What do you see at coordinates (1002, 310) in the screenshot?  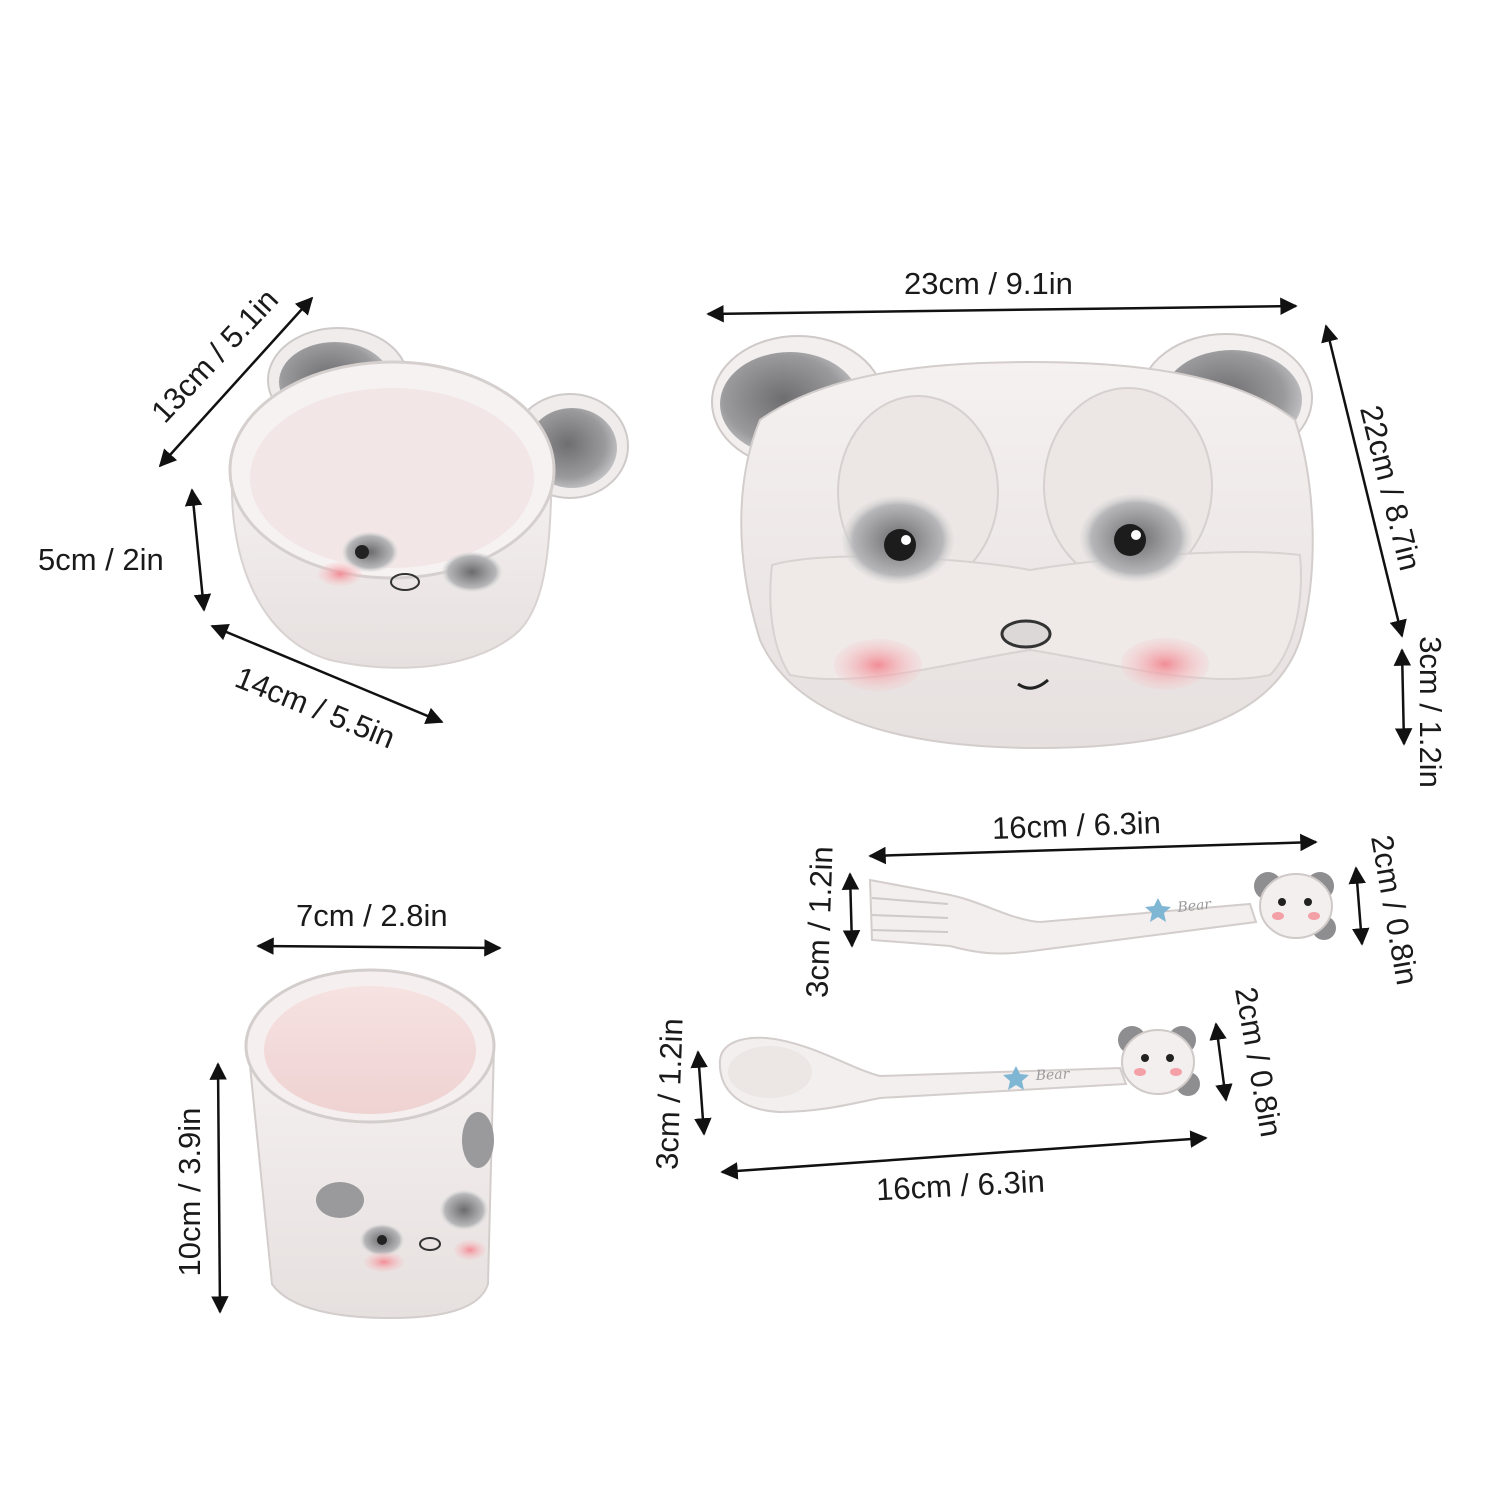 I see `plate-width-arrow` at bounding box center [1002, 310].